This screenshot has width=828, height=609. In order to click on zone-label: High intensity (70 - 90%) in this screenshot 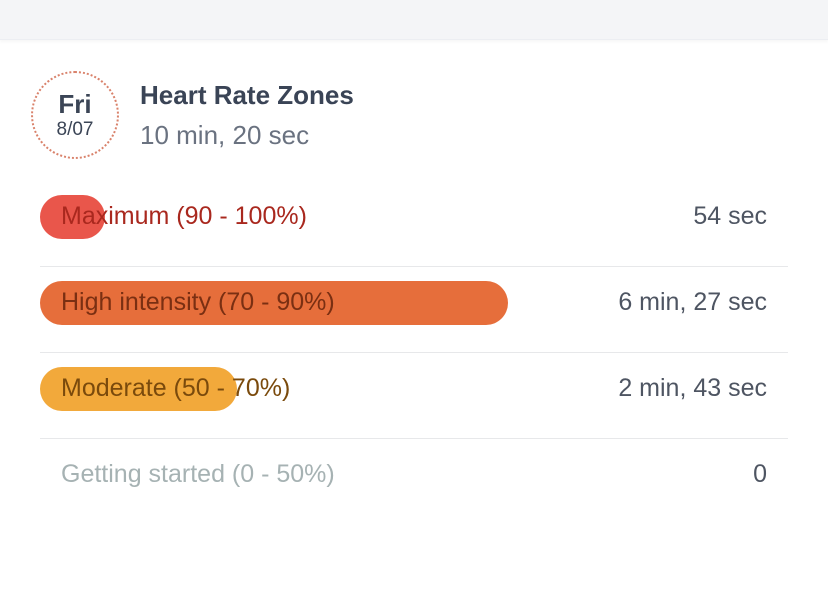, I will do `click(198, 302)`.